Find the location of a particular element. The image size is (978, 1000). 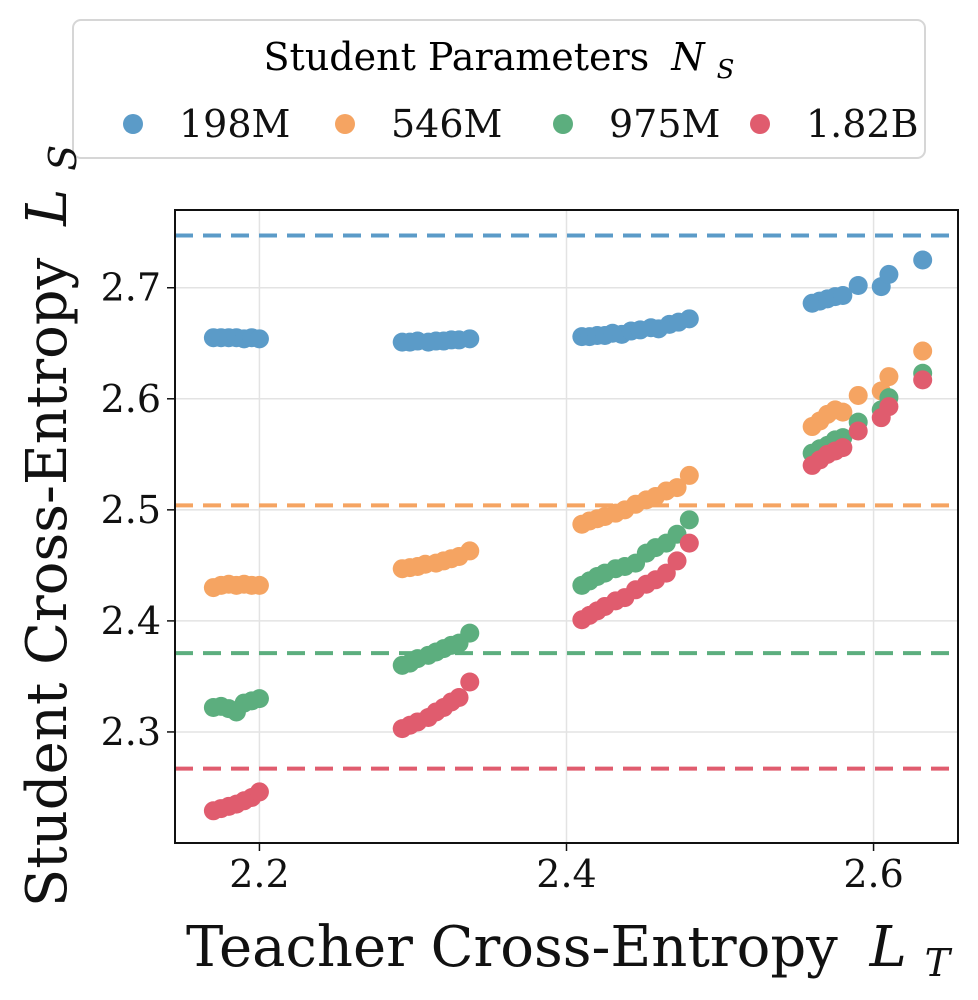

legend-entry-1.82B: 1.82B is located at coordinates (834, 124).